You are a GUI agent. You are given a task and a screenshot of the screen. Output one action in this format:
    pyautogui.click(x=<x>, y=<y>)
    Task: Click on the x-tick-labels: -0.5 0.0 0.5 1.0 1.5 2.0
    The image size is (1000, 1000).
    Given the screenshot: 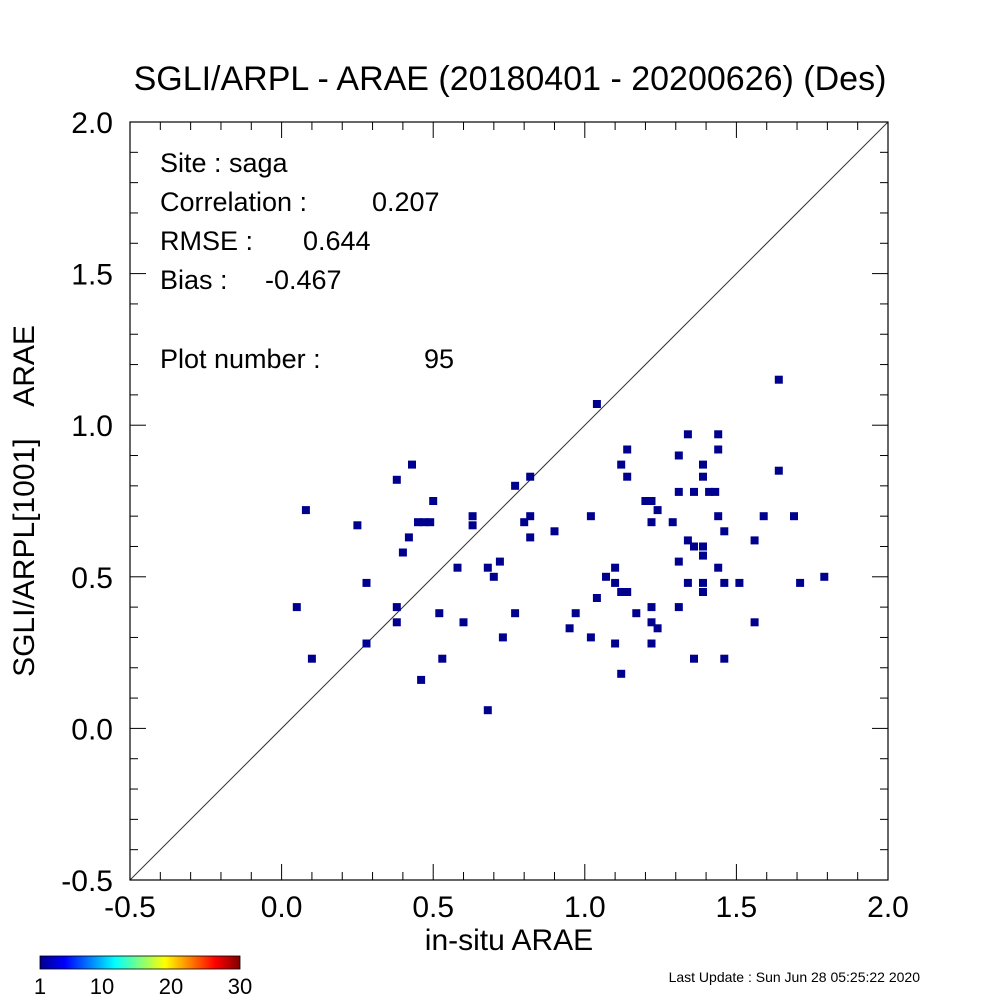 What is the action you would take?
    pyautogui.click(x=506, y=907)
    